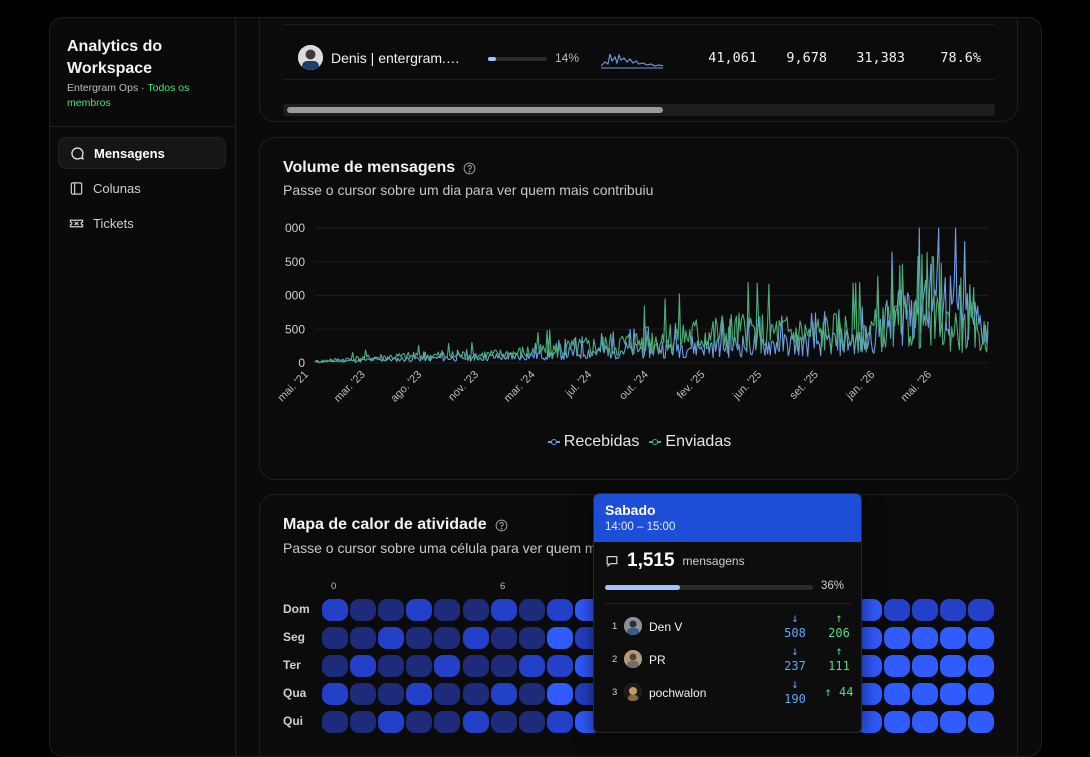 The height and width of the screenshot is (757, 1090). I want to click on legend-item-enviadas: Enviadas, so click(690, 442).